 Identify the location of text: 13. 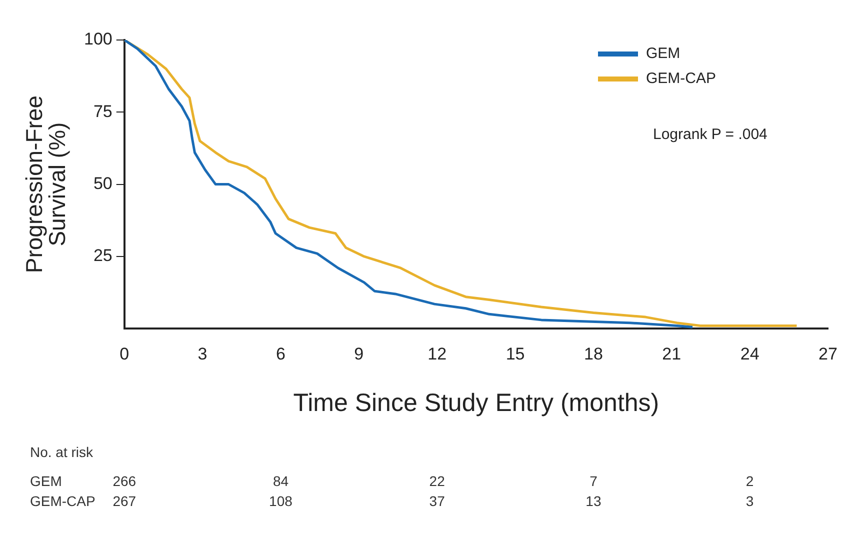
(594, 500).